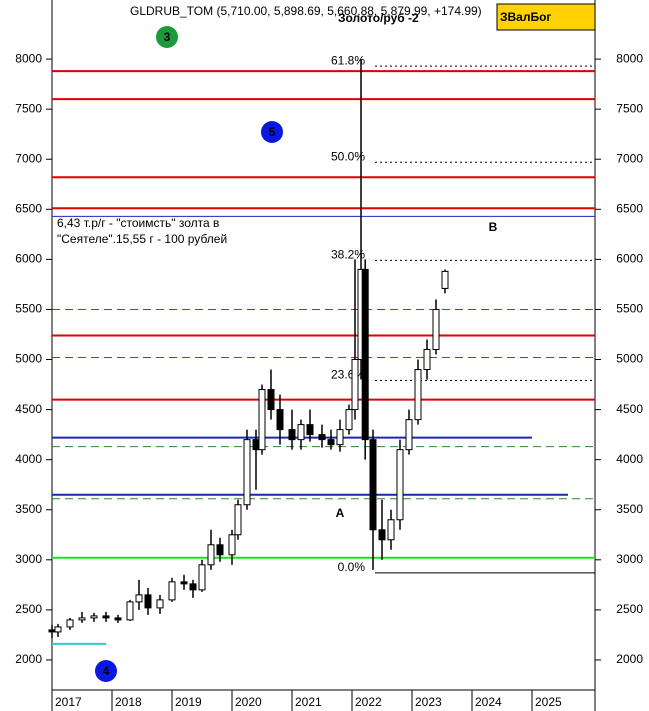 This screenshot has height=711, width=649. I want to click on marker-label: 4, so click(106, 671).